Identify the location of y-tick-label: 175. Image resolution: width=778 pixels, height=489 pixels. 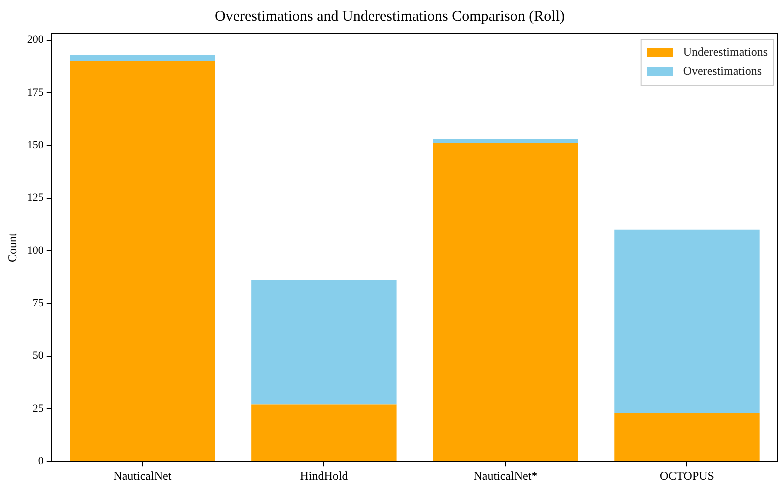
(35, 92).